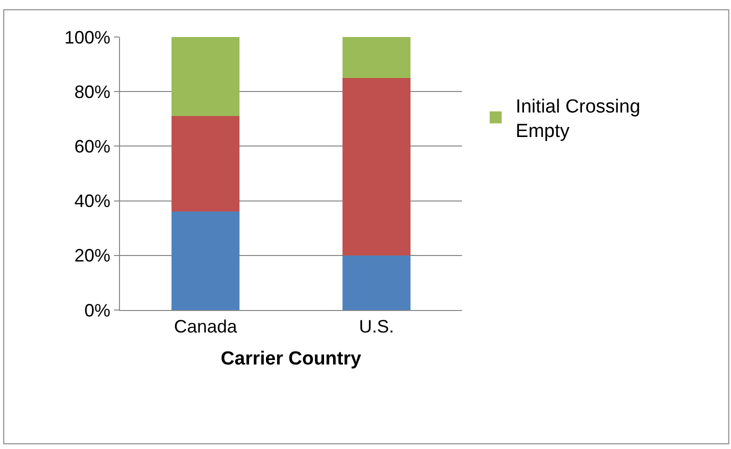 The height and width of the screenshot is (449, 731). I want to click on y-tick-label: 0%, so click(97, 310).